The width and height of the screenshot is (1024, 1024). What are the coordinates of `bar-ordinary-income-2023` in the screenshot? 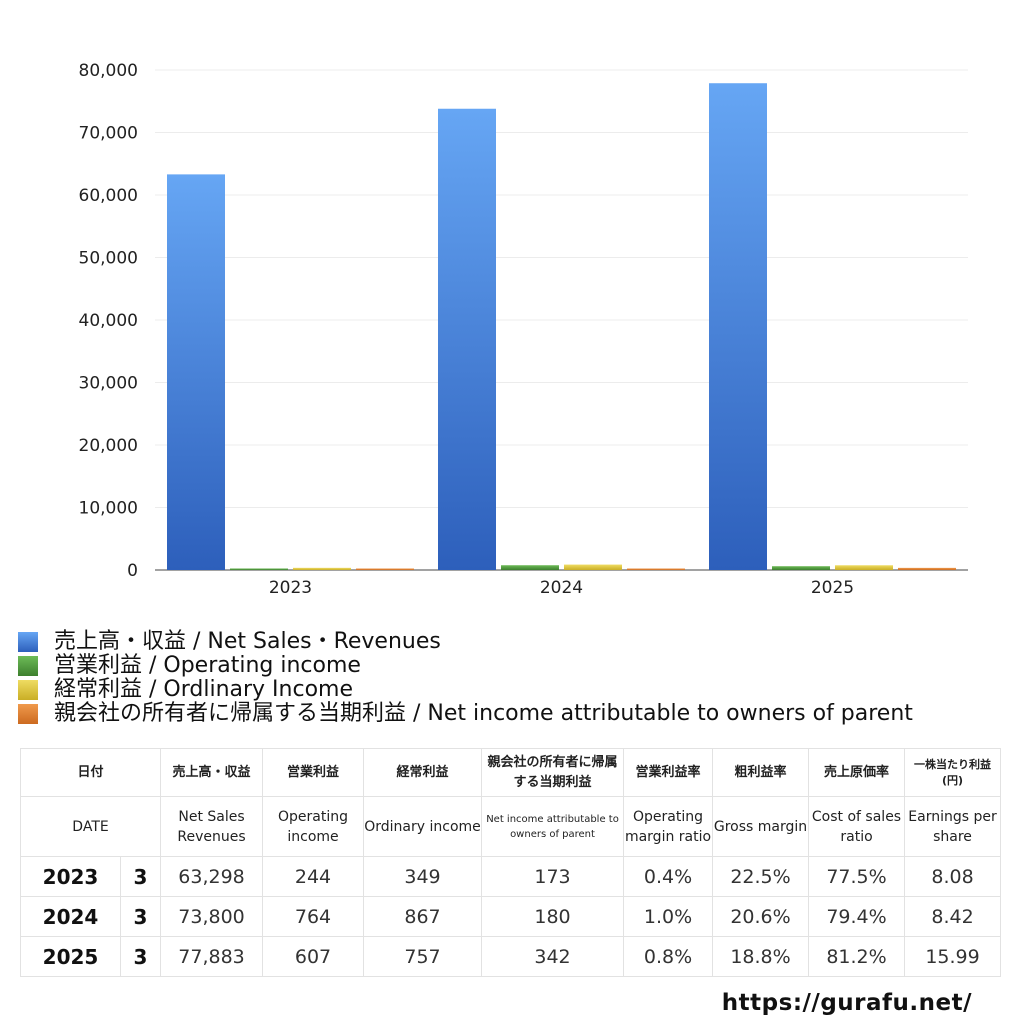 It's located at (322, 568).